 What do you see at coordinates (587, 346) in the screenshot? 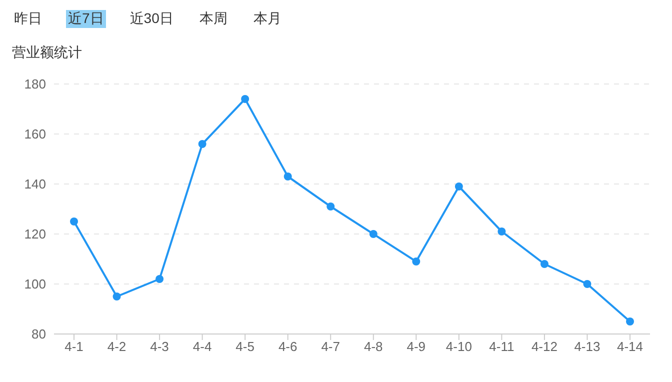
I see `x-tick-label: 4-13` at bounding box center [587, 346].